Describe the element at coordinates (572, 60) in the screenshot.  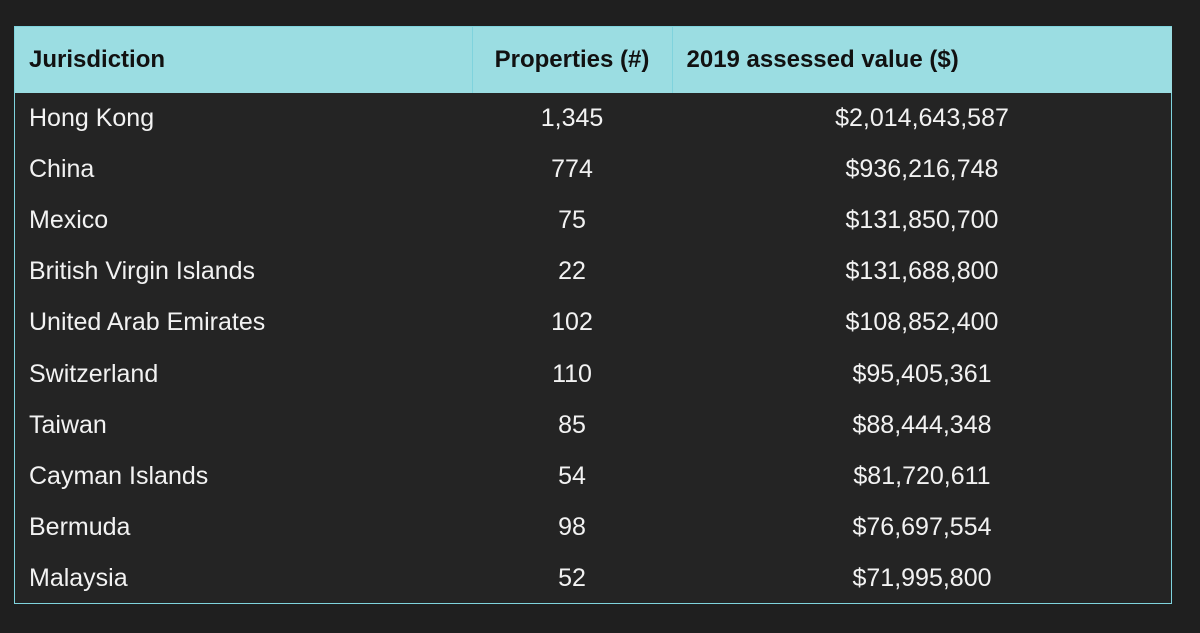
I see `header-properties: Properties (#)` at that location.